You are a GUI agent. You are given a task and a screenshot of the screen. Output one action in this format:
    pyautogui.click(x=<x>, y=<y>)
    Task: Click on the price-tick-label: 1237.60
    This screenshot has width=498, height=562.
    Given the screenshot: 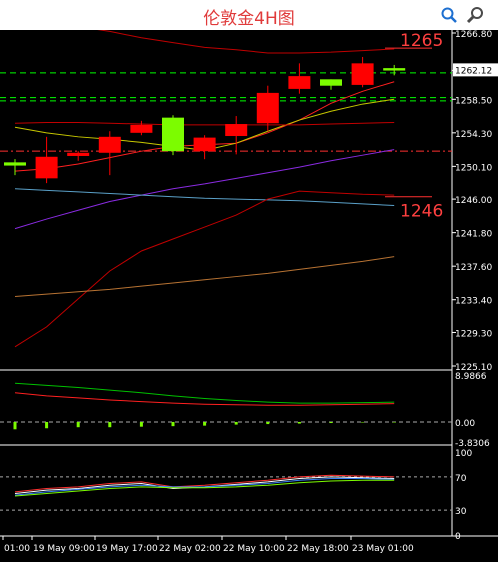 What is the action you would take?
    pyautogui.click(x=473, y=268)
    